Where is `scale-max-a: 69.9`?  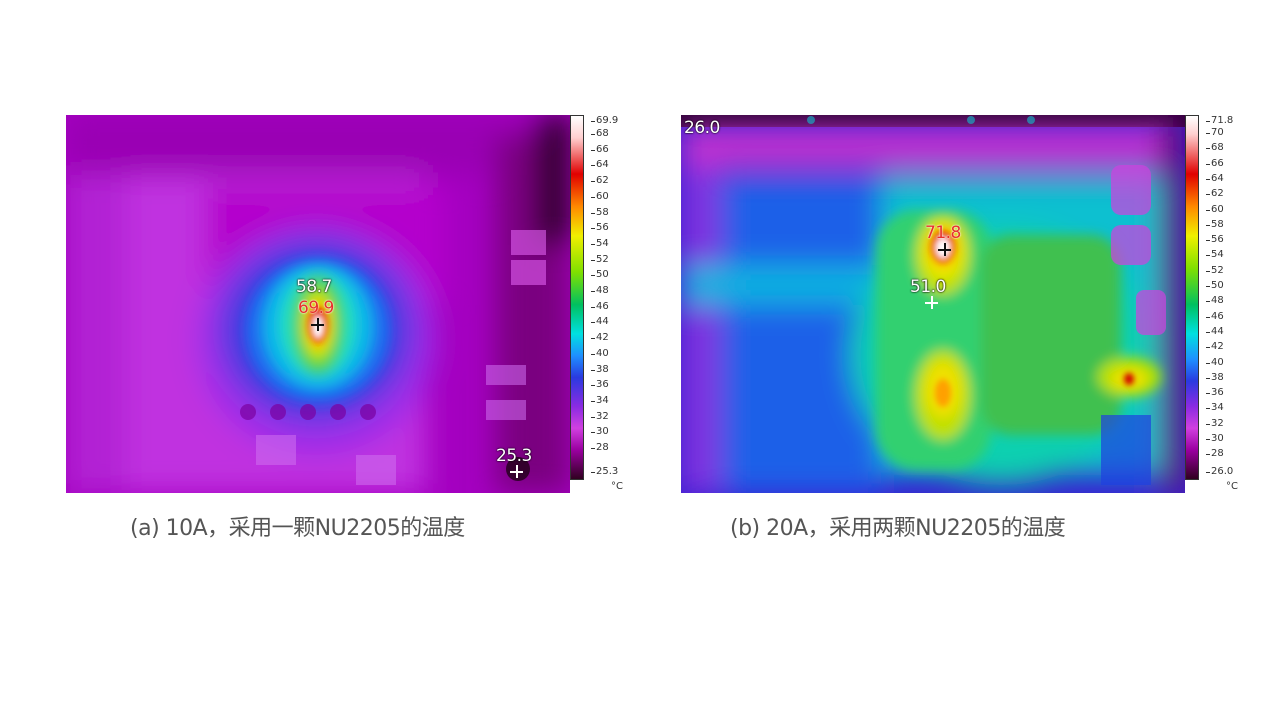
scale-max-a: 69.9 is located at coordinates (604, 120).